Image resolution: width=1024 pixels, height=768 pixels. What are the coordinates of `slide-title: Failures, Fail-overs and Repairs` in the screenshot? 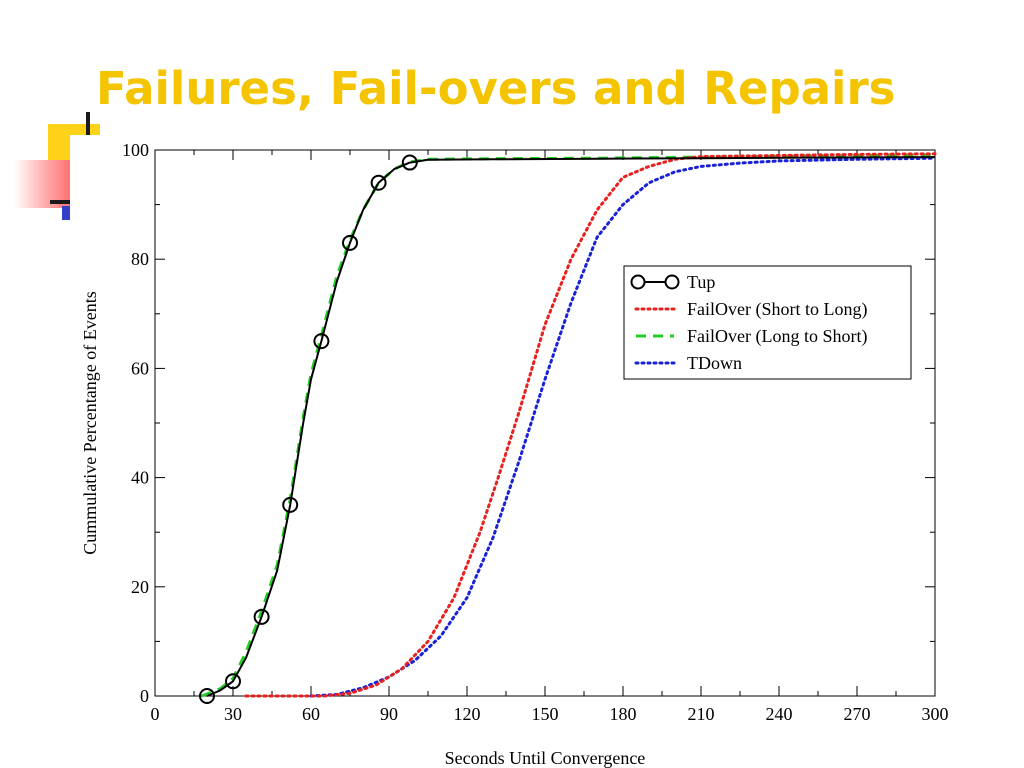 It's located at (496, 88).